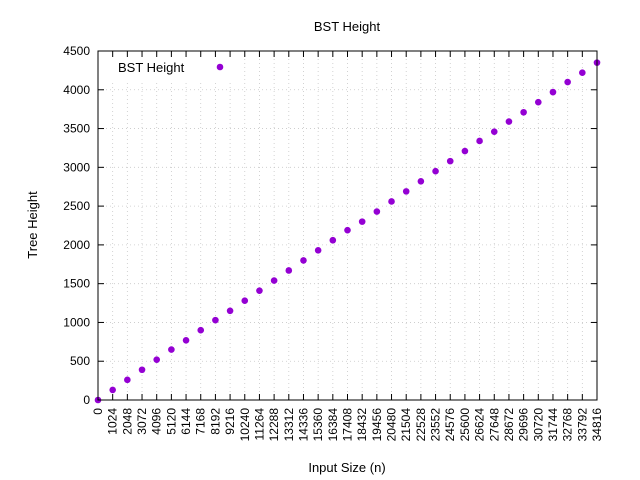  What do you see at coordinates (377, 425) in the screenshot?
I see `x-tick-label: 19456` at bounding box center [377, 425].